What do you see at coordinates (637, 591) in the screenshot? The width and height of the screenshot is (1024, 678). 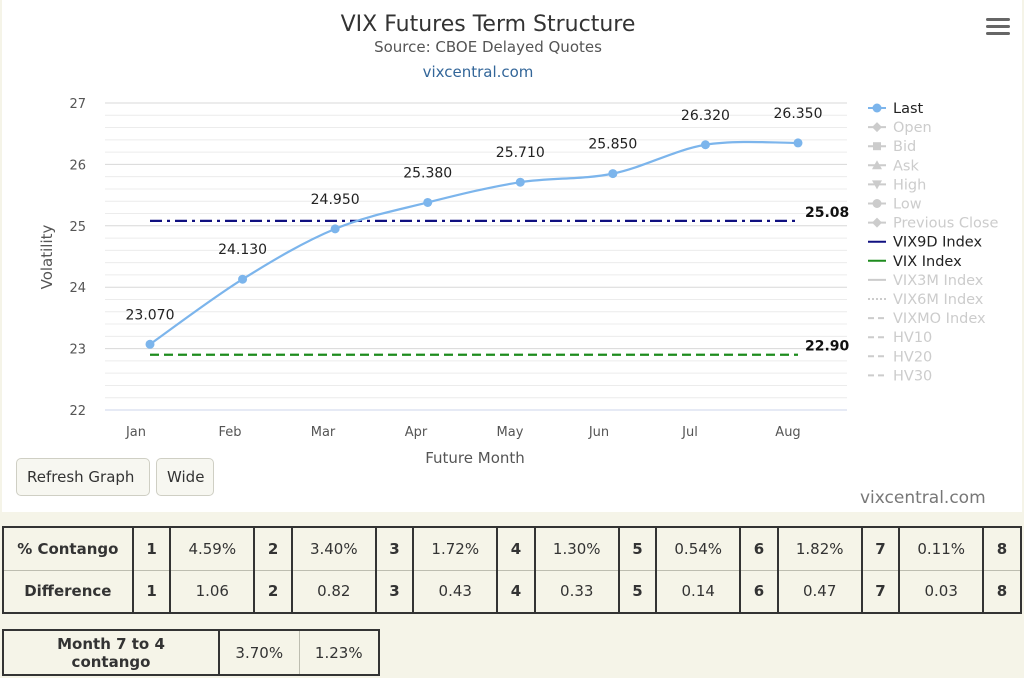 I see `month-number-cell: 5` at bounding box center [637, 591].